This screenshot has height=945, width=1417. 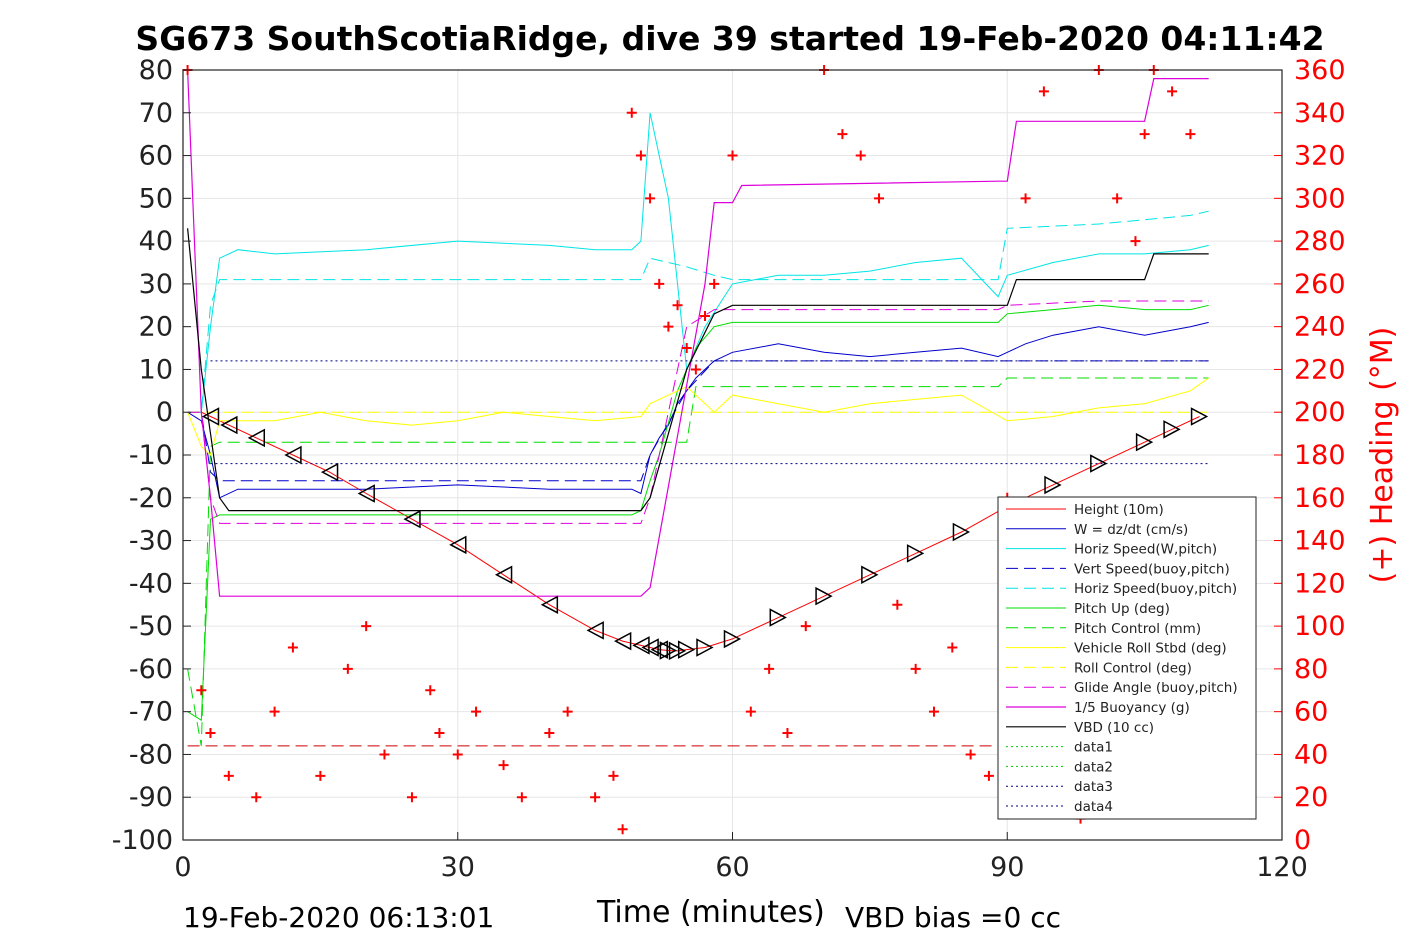 I want to click on y-tick-label: -30, so click(x=151, y=541).